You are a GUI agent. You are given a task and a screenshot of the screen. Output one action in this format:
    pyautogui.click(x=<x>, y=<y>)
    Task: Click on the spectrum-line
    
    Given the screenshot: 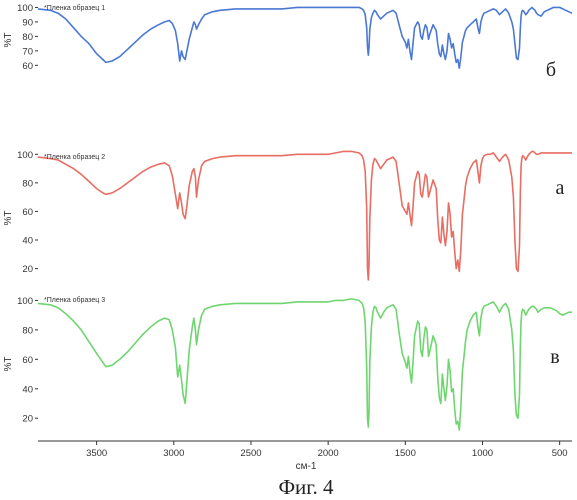 What is the action you would take?
    pyautogui.click(x=305, y=37)
    